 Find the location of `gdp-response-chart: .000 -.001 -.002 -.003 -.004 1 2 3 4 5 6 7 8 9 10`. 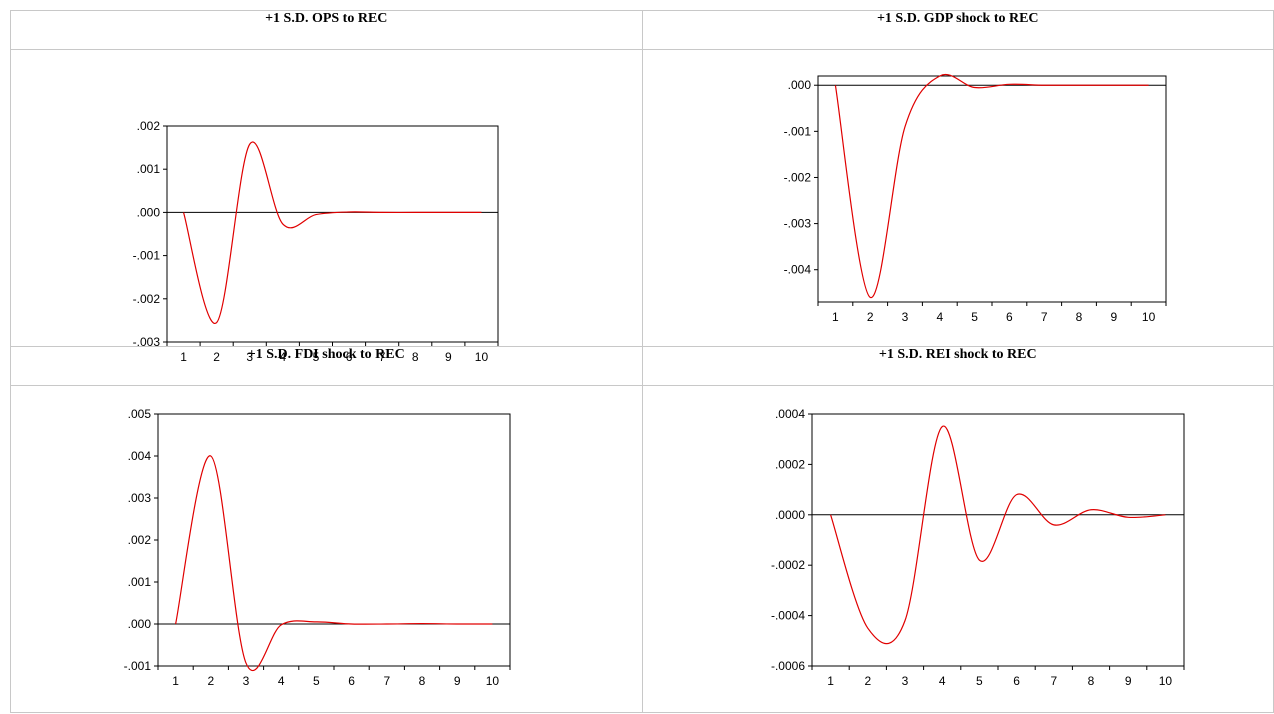

gdp-response-chart: .000 -.001 -.002 -.003 -.004 1 2 3 4 5 6 7 8 9 10 is located at coordinates (974, 198).